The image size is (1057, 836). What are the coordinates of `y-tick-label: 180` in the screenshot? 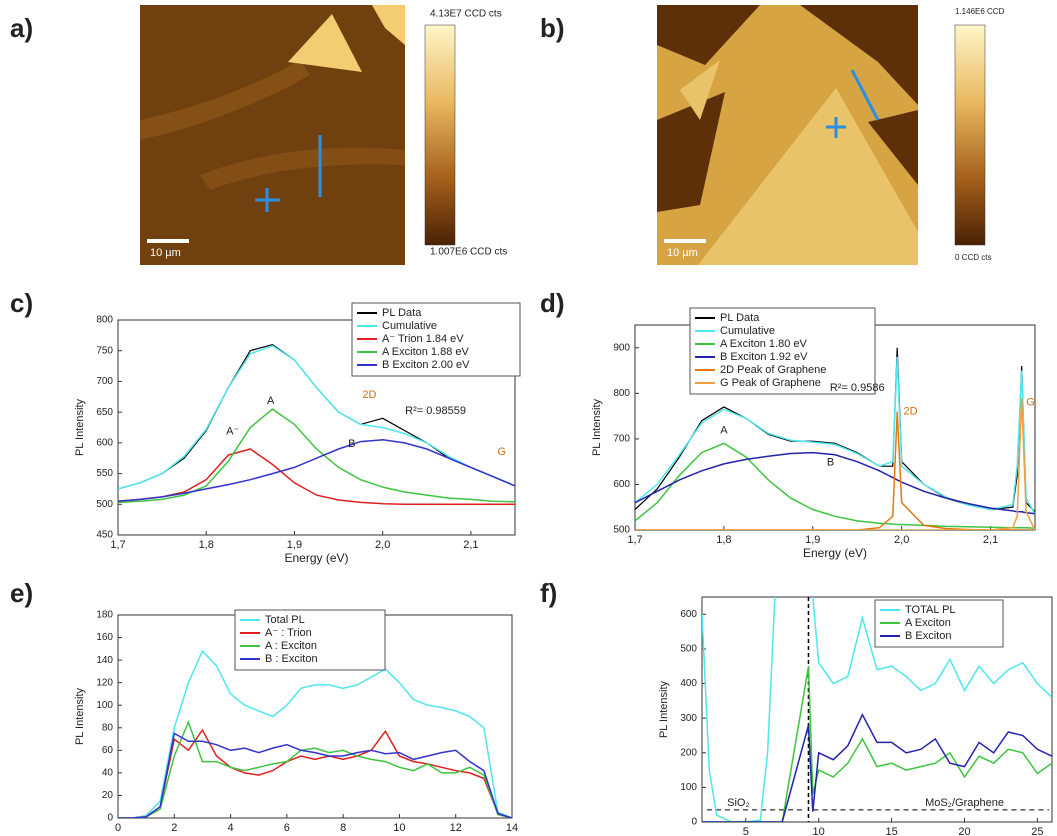 It's located at (104, 615).